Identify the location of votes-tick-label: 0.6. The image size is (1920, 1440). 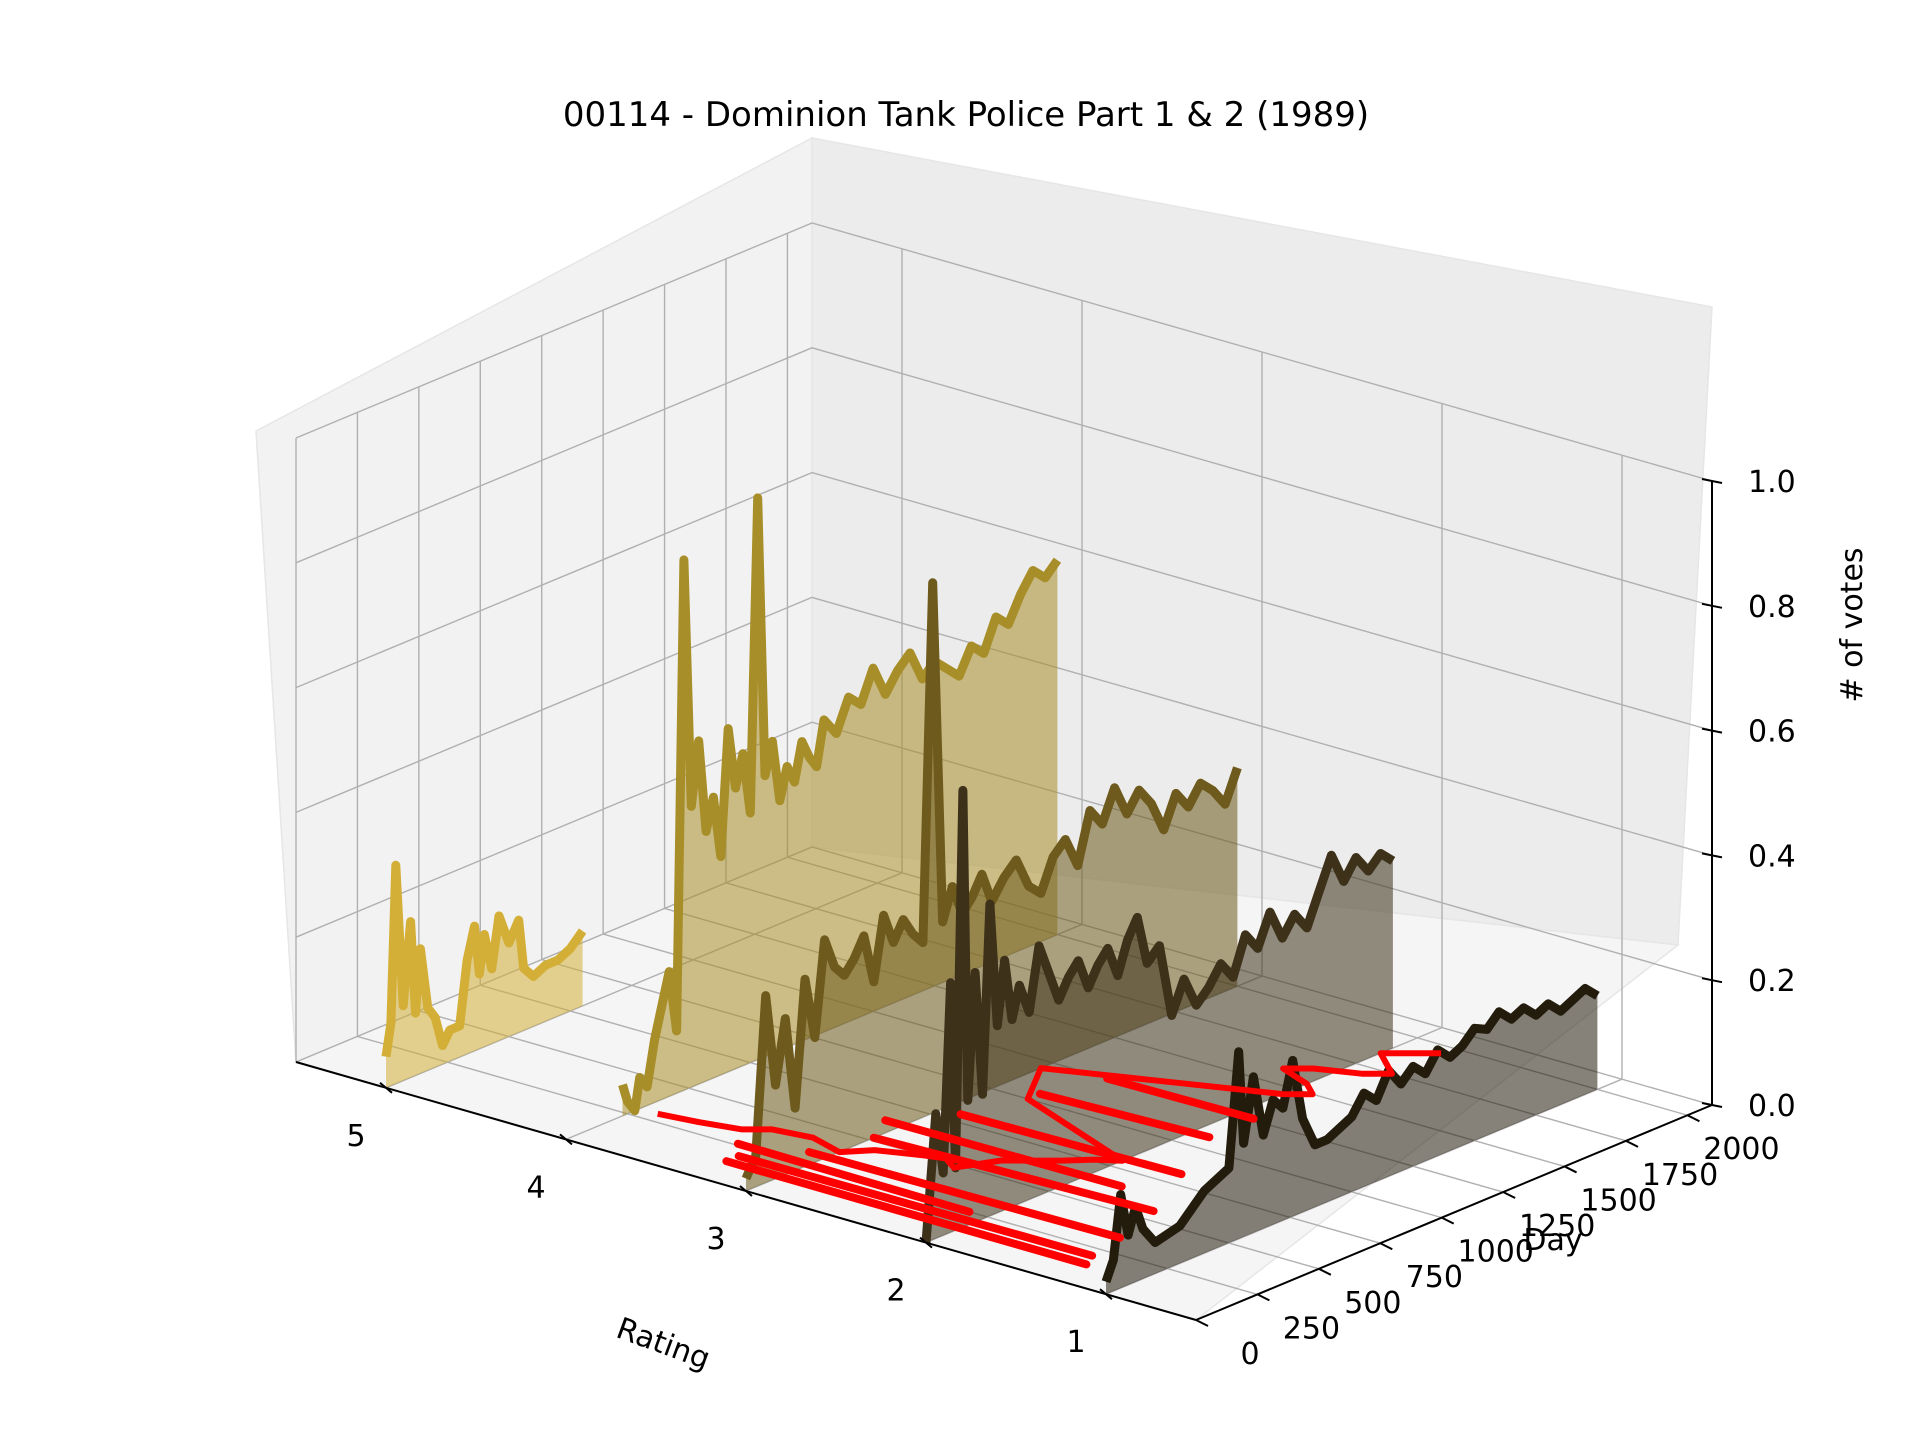
(1772, 732).